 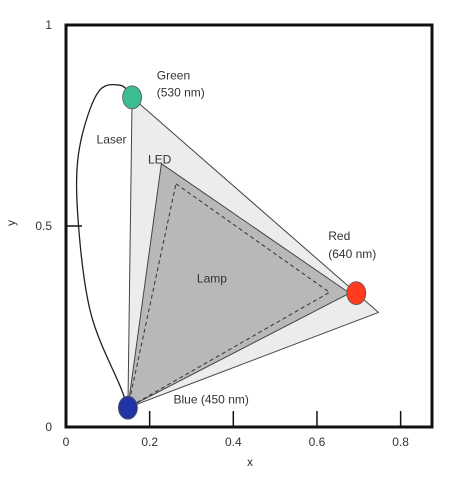 What do you see at coordinates (112, 140) in the screenshot?
I see `gamut-label-laser: Laser` at bounding box center [112, 140].